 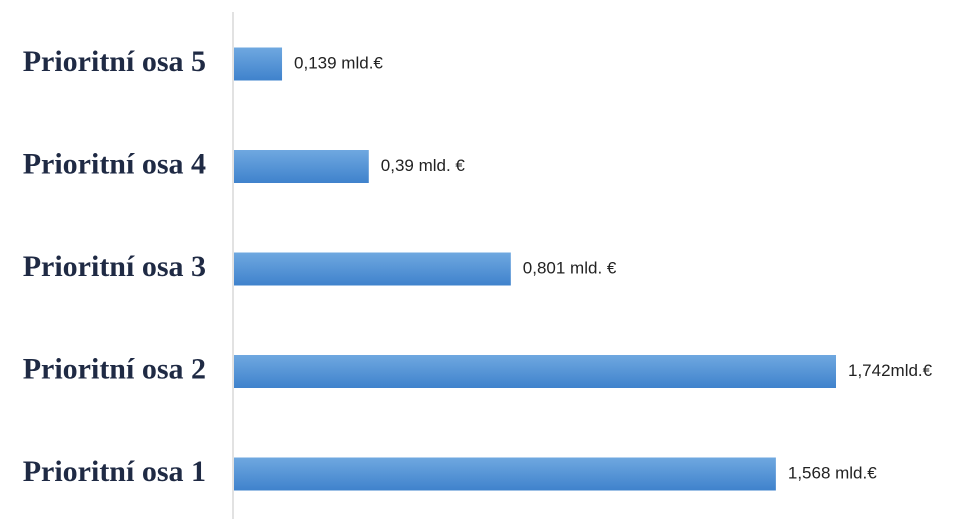 I want to click on value-label: 0,139 mld.€, so click(x=338, y=62).